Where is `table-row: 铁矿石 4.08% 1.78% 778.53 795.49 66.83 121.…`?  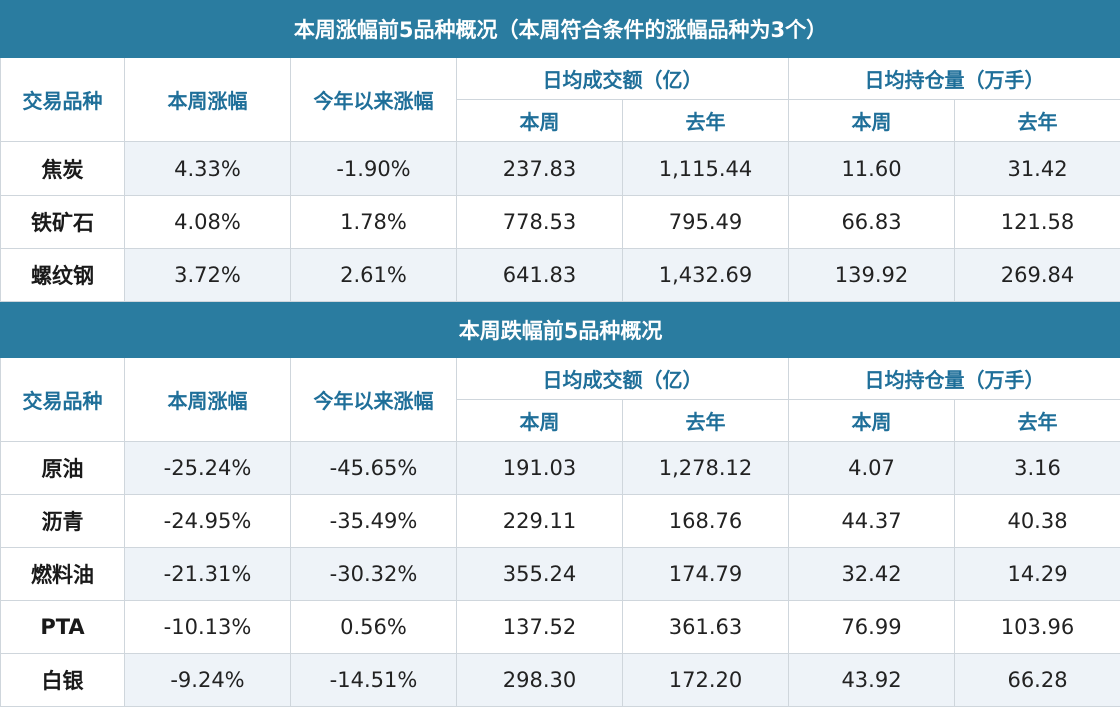 table-row: 铁矿石 4.08% 1.78% 778.53 795.49 66.83 121.… is located at coordinates (560, 222).